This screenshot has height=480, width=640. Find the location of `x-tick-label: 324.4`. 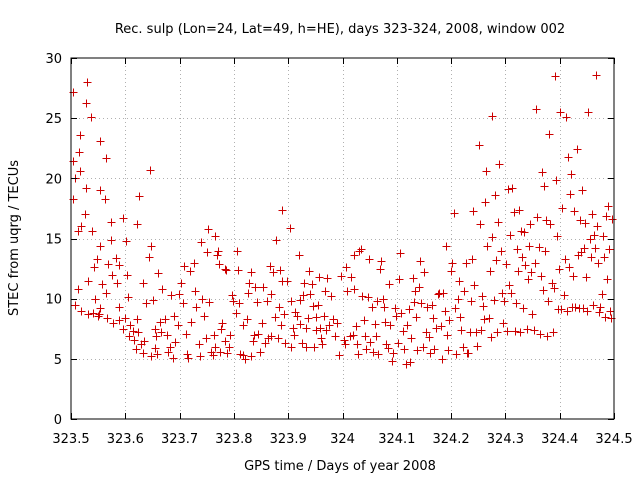

x-tick-label: 324.4 is located at coordinates (559, 439).